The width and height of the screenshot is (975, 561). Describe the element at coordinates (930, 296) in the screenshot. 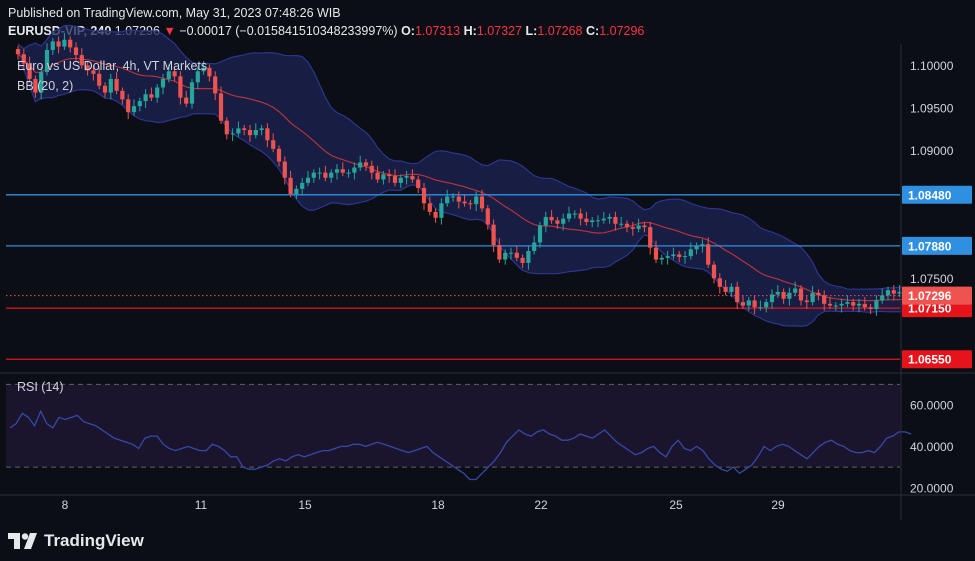

I see `current-price-label: 1.07296` at that location.